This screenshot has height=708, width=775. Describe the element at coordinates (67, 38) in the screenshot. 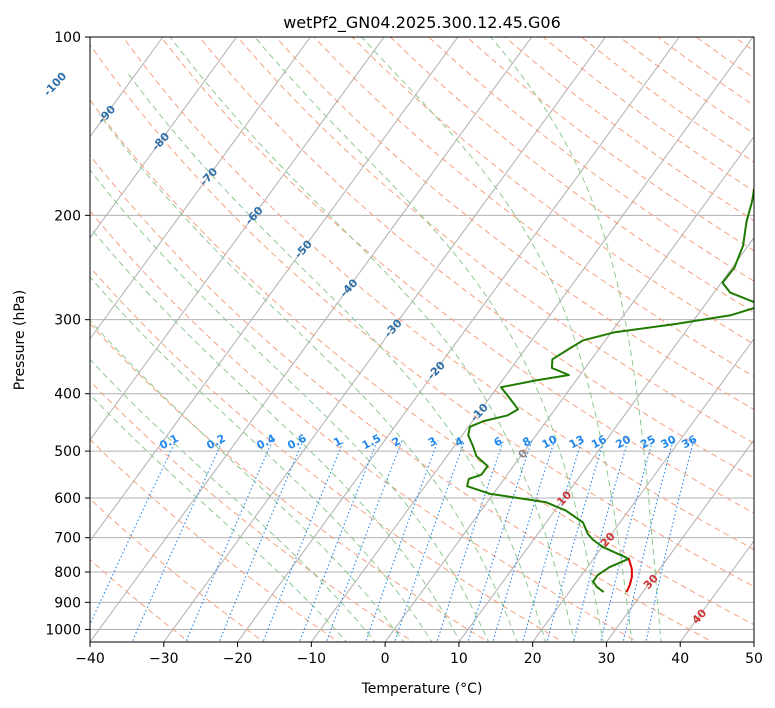

I see `y-tick-label: 100` at that location.